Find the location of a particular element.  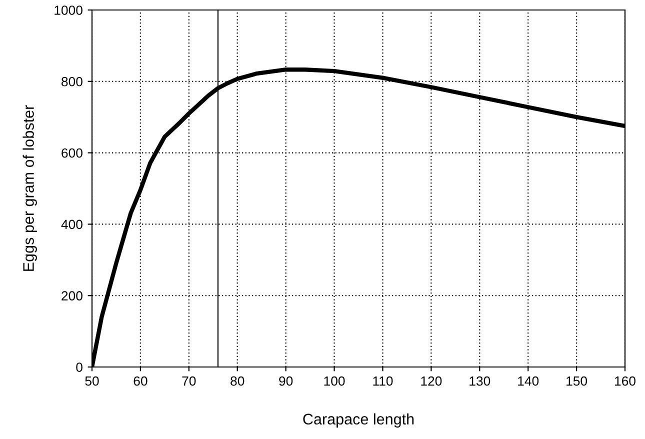

y-tick-label: 1000 is located at coordinates (68, 10).